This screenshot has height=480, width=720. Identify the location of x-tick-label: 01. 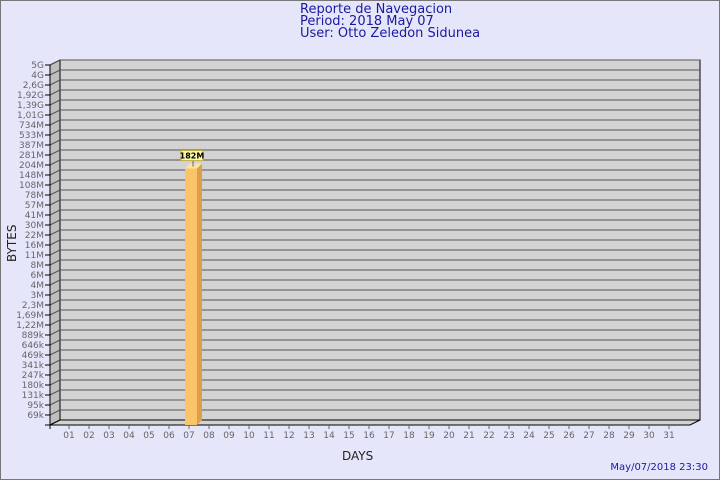
(68, 436).